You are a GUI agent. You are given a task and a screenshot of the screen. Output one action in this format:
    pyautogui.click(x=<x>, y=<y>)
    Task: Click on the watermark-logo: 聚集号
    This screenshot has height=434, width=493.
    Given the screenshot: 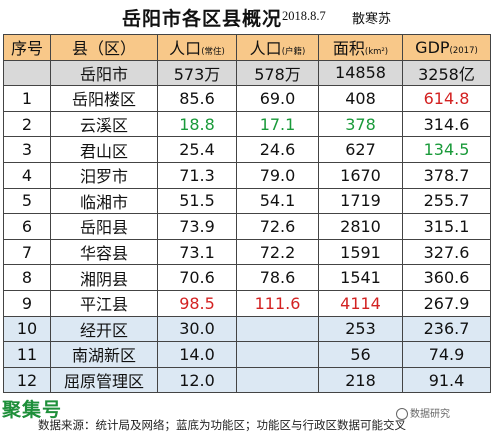 What is the action you would take?
    pyautogui.click(x=32, y=410)
    